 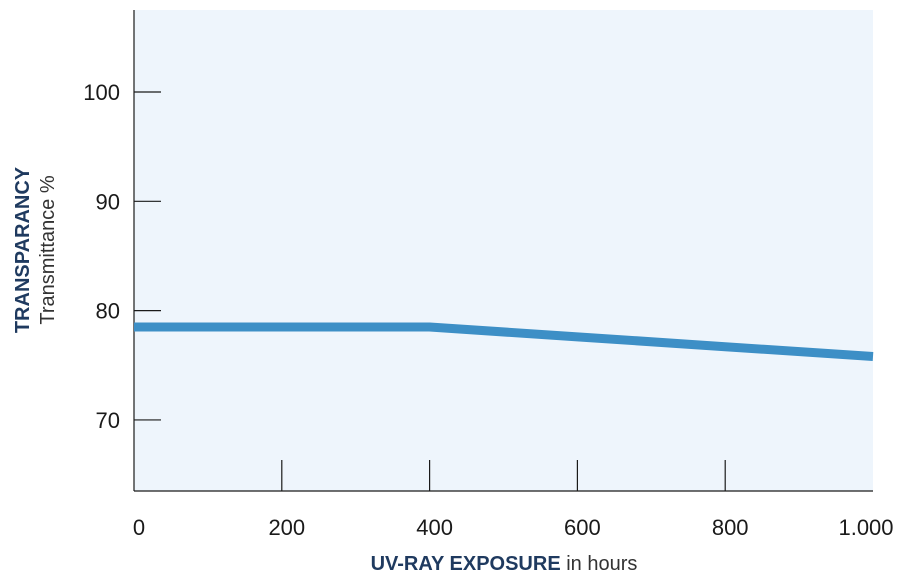 I want to click on x-tick-label: 1.000, so click(x=865, y=527).